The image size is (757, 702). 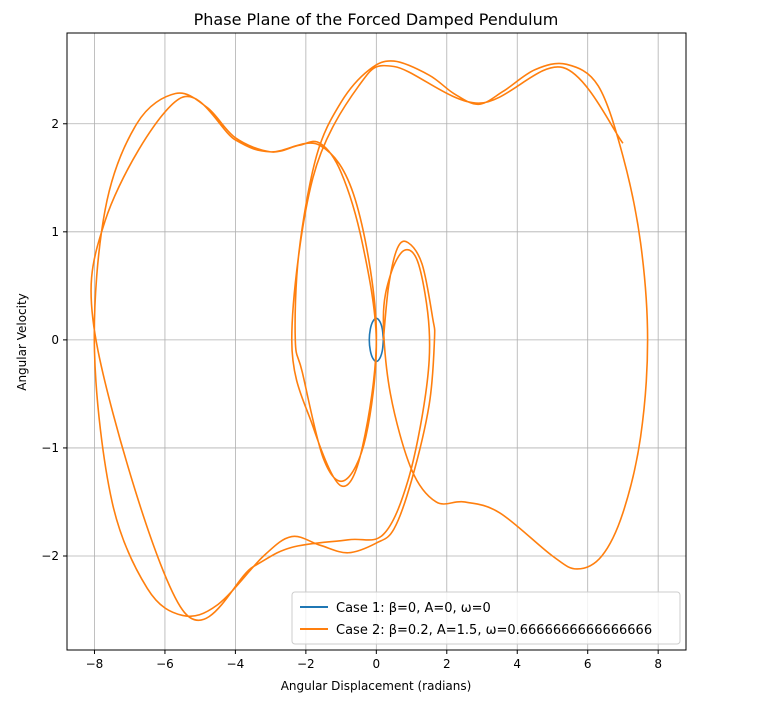 What do you see at coordinates (377, 664) in the screenshot?
I see `x-tick-label: 0` at bounding box center [377, 664].